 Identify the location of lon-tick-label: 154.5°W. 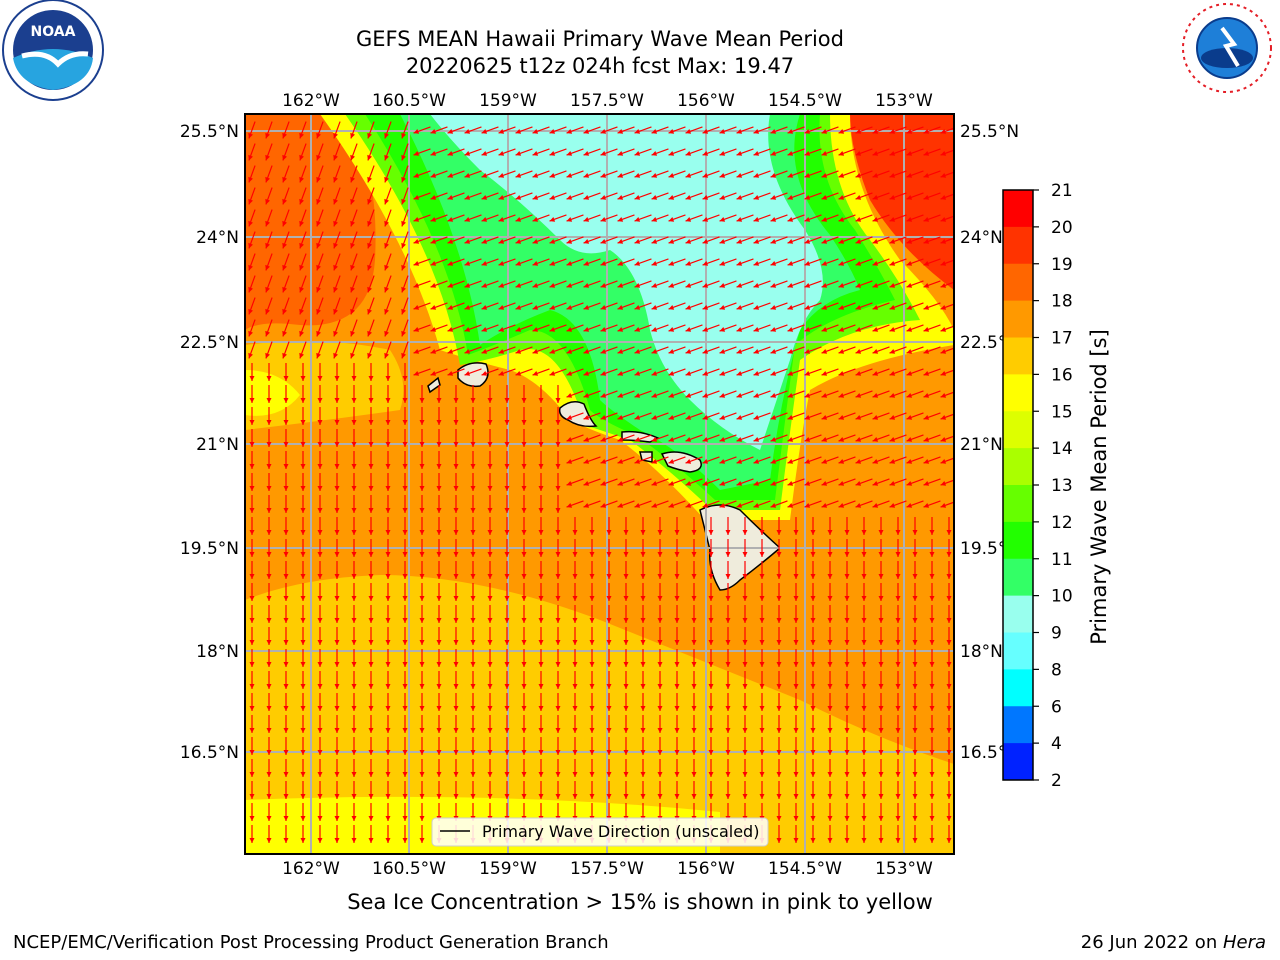
(805, 101).